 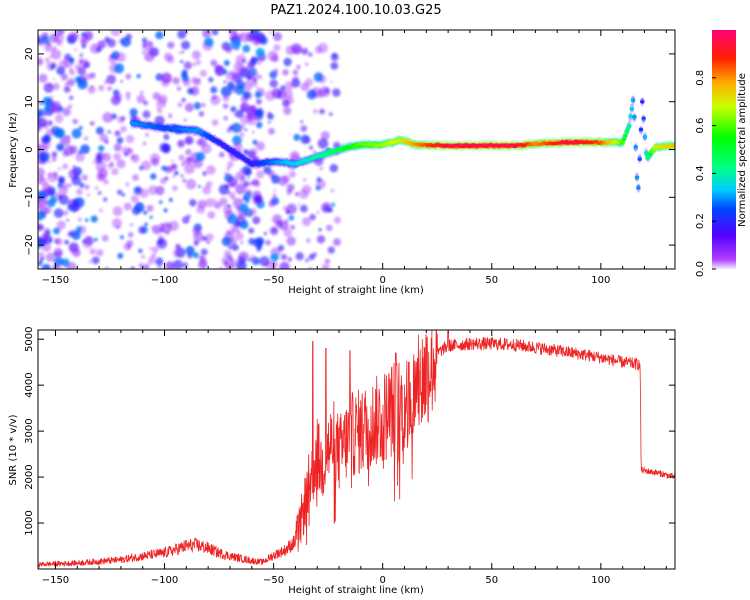 What do you see at coordinates (724, 149) in the screenshot?
I see `colorbar-gradient` at bounding box center [724, 149].